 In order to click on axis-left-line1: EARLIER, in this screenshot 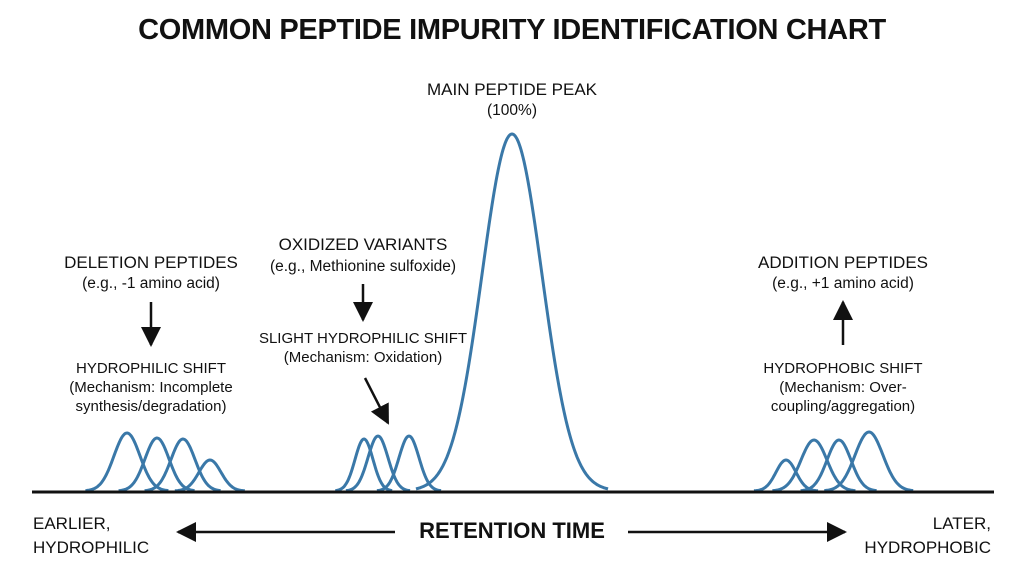, I will do `click(72, 523)`.